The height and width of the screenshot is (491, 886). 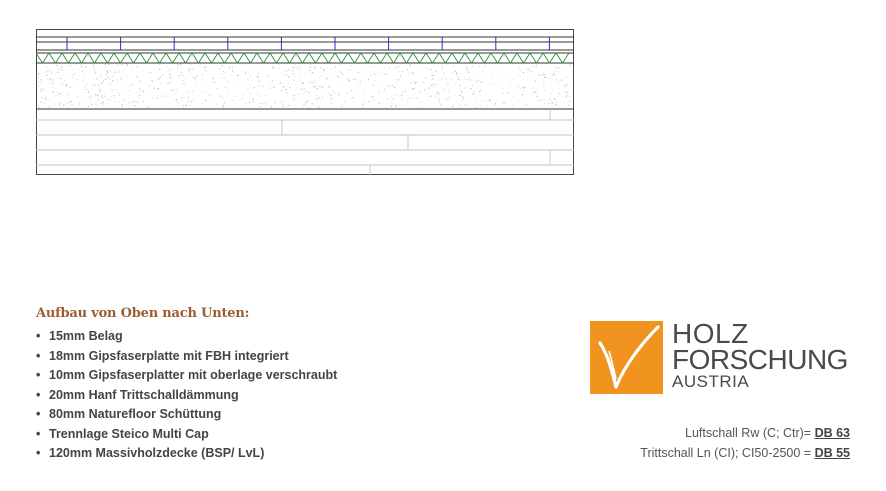 What do you see at coordinates (305, 142) in the screenshot?
I see `wood-boards` at bounding box center [305, 142].